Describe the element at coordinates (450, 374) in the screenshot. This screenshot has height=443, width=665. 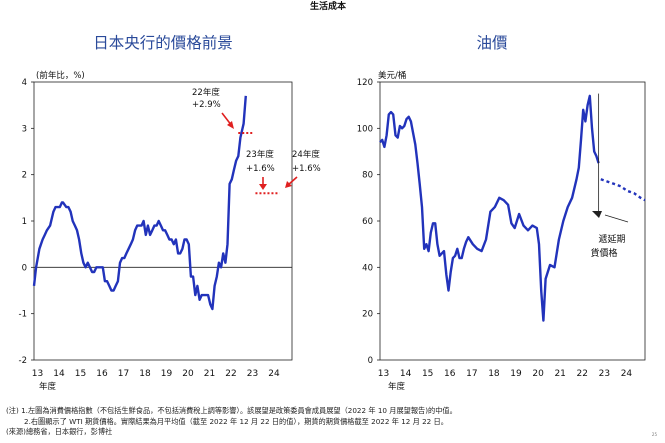
I see `right-x-tick-label-3: 16` at that location.